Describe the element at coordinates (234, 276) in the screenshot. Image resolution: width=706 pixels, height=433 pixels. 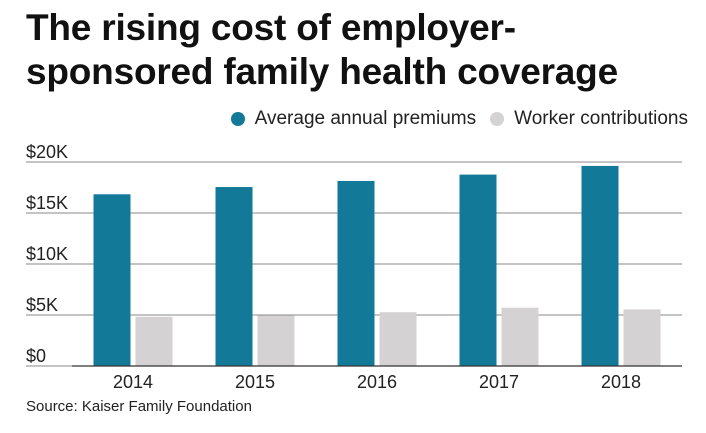
I see `bar-premiums-2015` at that location.